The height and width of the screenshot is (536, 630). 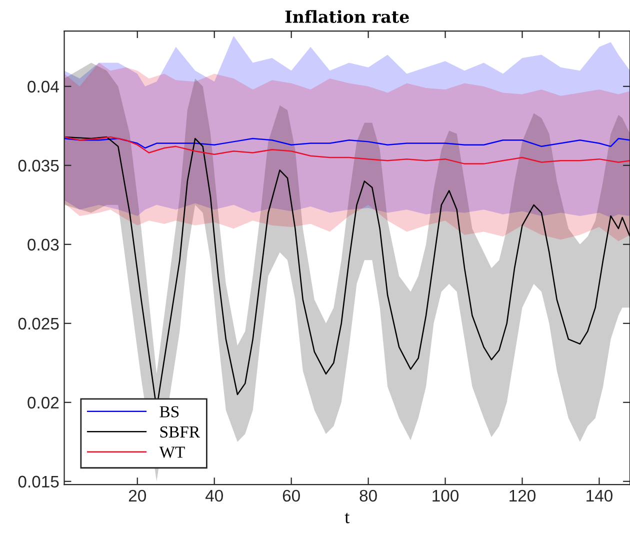 What do you see at coordinates (38, 482) in the screenshot?
I see `y-tick-label: 0.015` at bounding box center [38, 482].